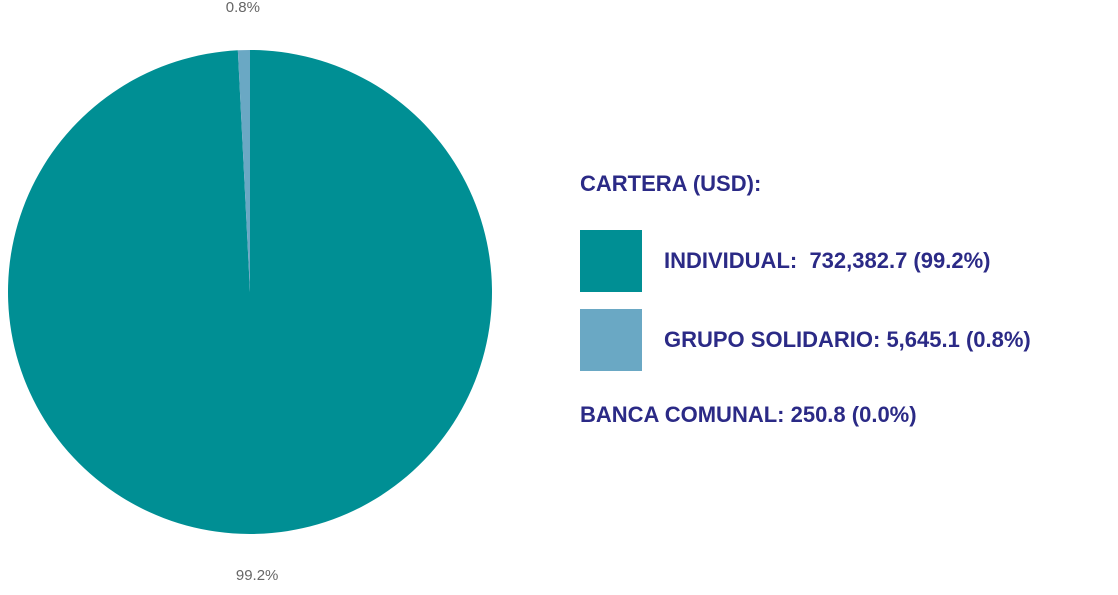 The image size is (1118, 595). Describe the element at coordinates (243, 171) in the screenshot. I see `pie-slice` at that location.